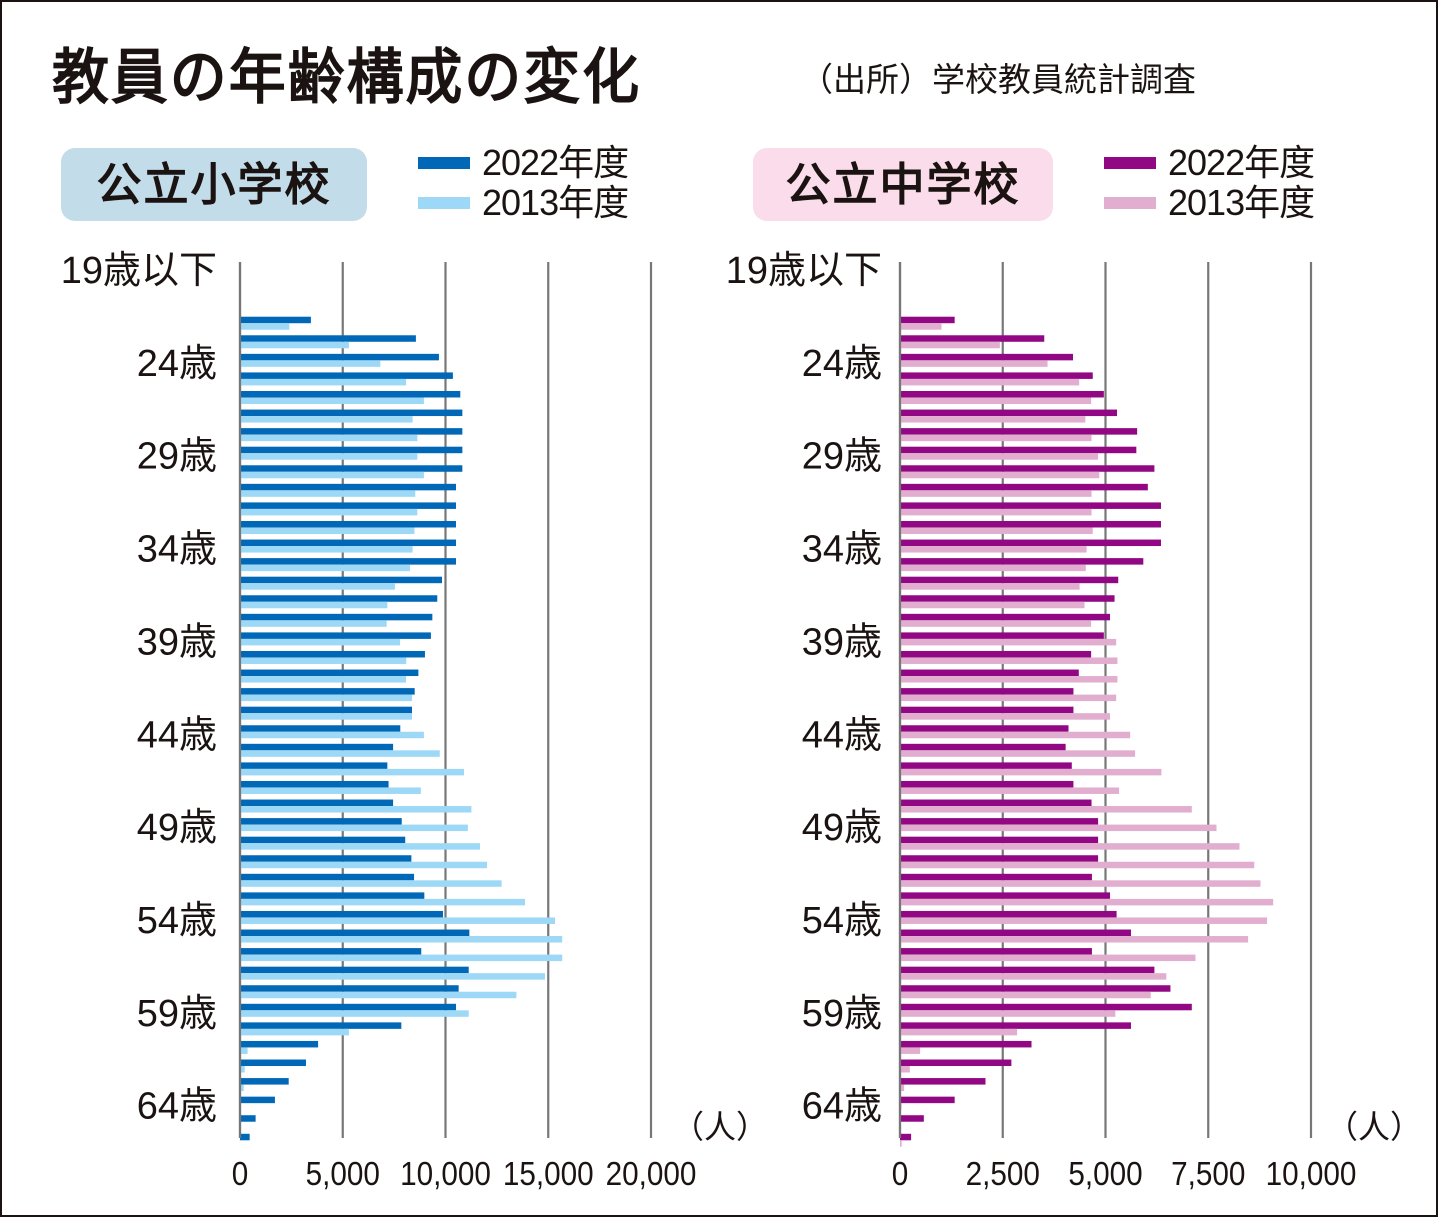 Image resolution: width=1438 pixels, height=1217 pixels. Describe the element at coordinates (720, 1127) in the screenshot. I see `unit-label: （人）` at that location.